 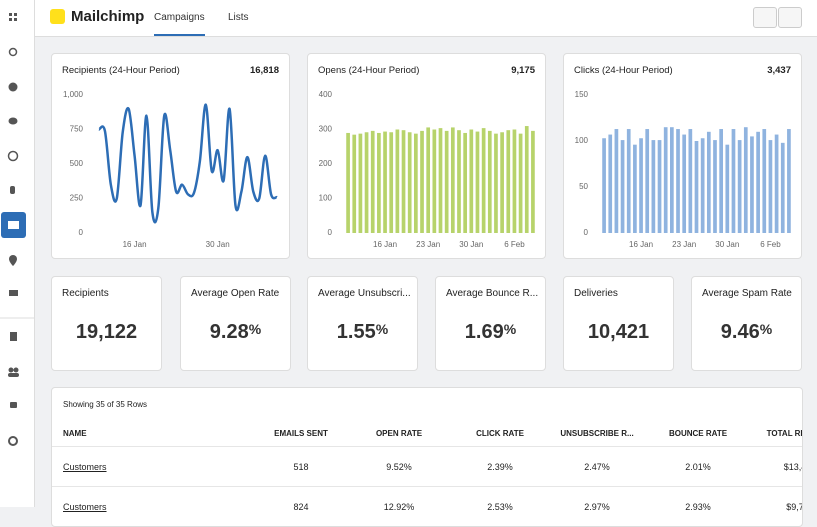 What do you see at coordinates (218, 244) in the screenshot?
I see `x-tick-label: 30 Jan` at bounding box center [218, 244].